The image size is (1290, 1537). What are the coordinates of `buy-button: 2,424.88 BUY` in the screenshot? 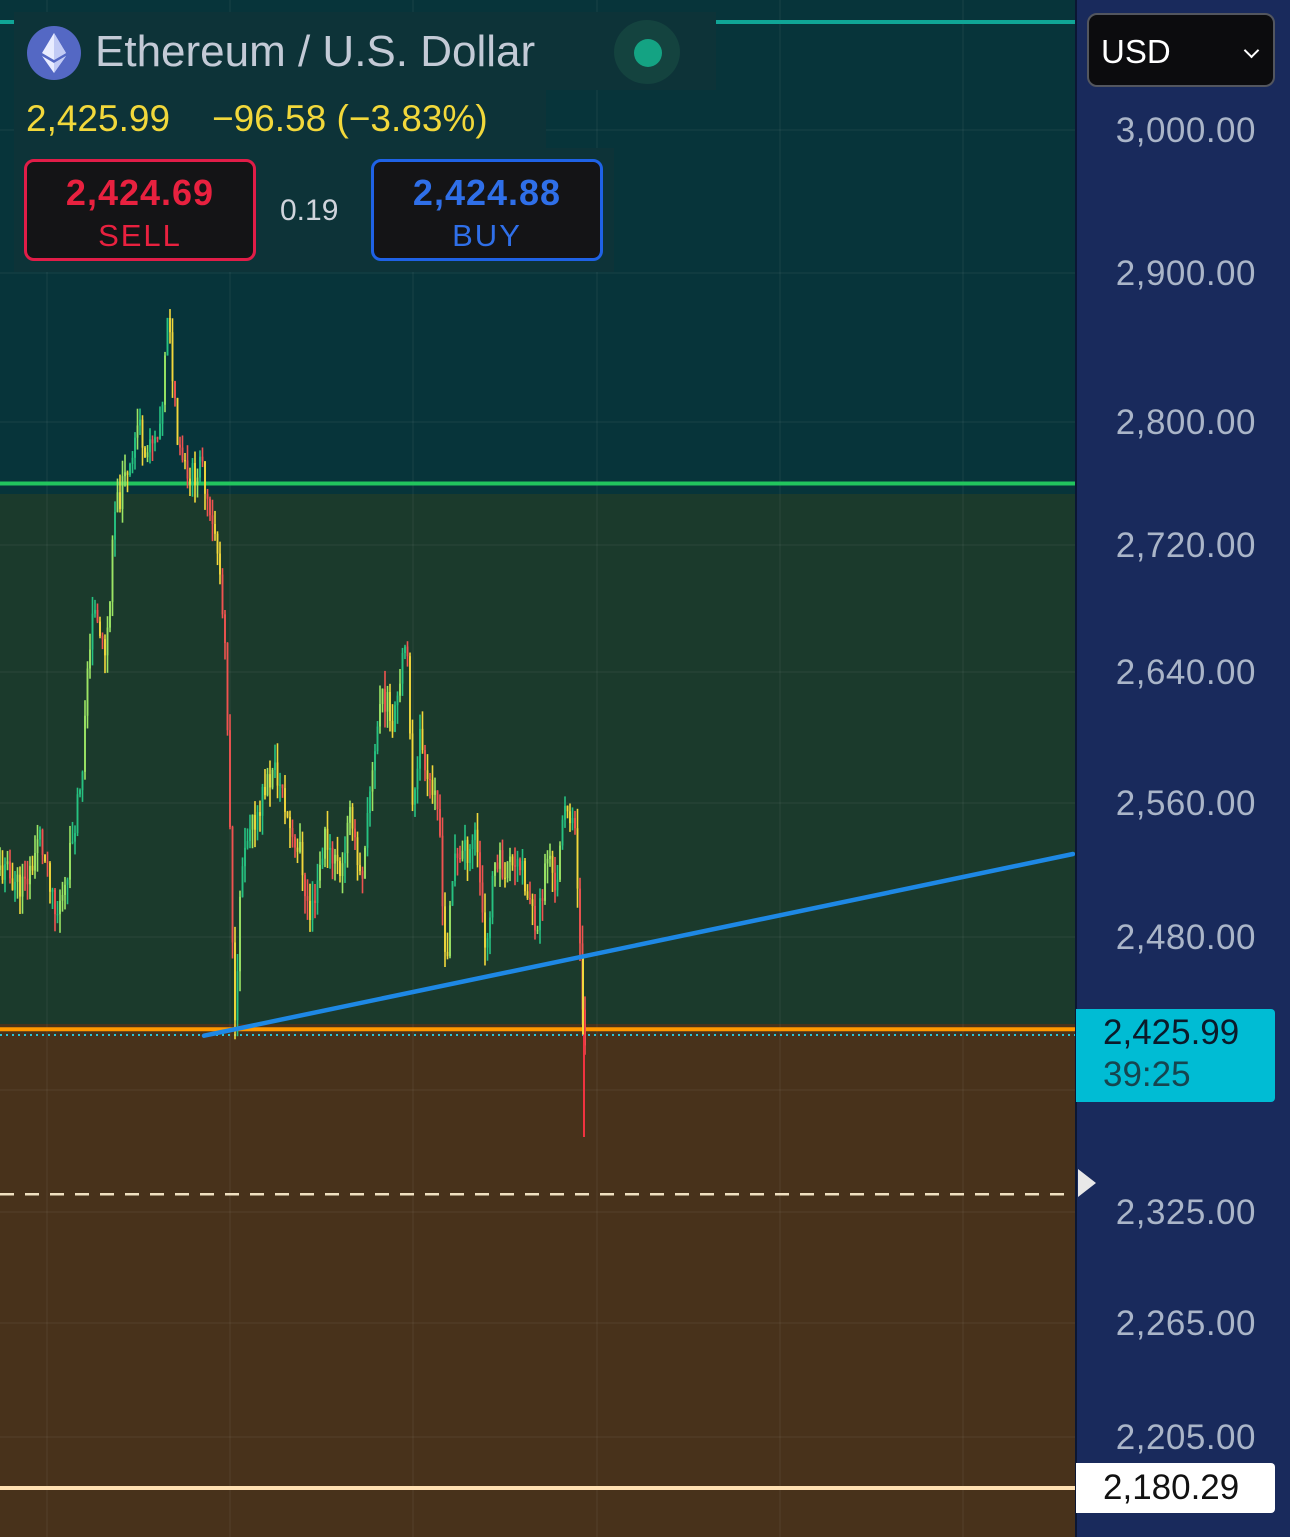 It's located at (487, 210).